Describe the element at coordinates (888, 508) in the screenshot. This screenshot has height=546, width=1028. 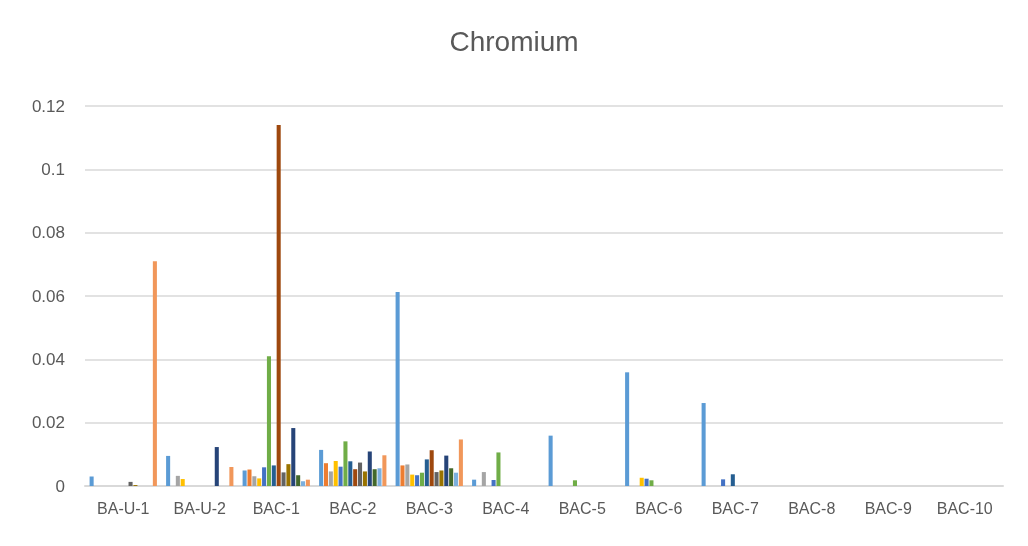
I see `x-tick-label: BAC-9` at that location.